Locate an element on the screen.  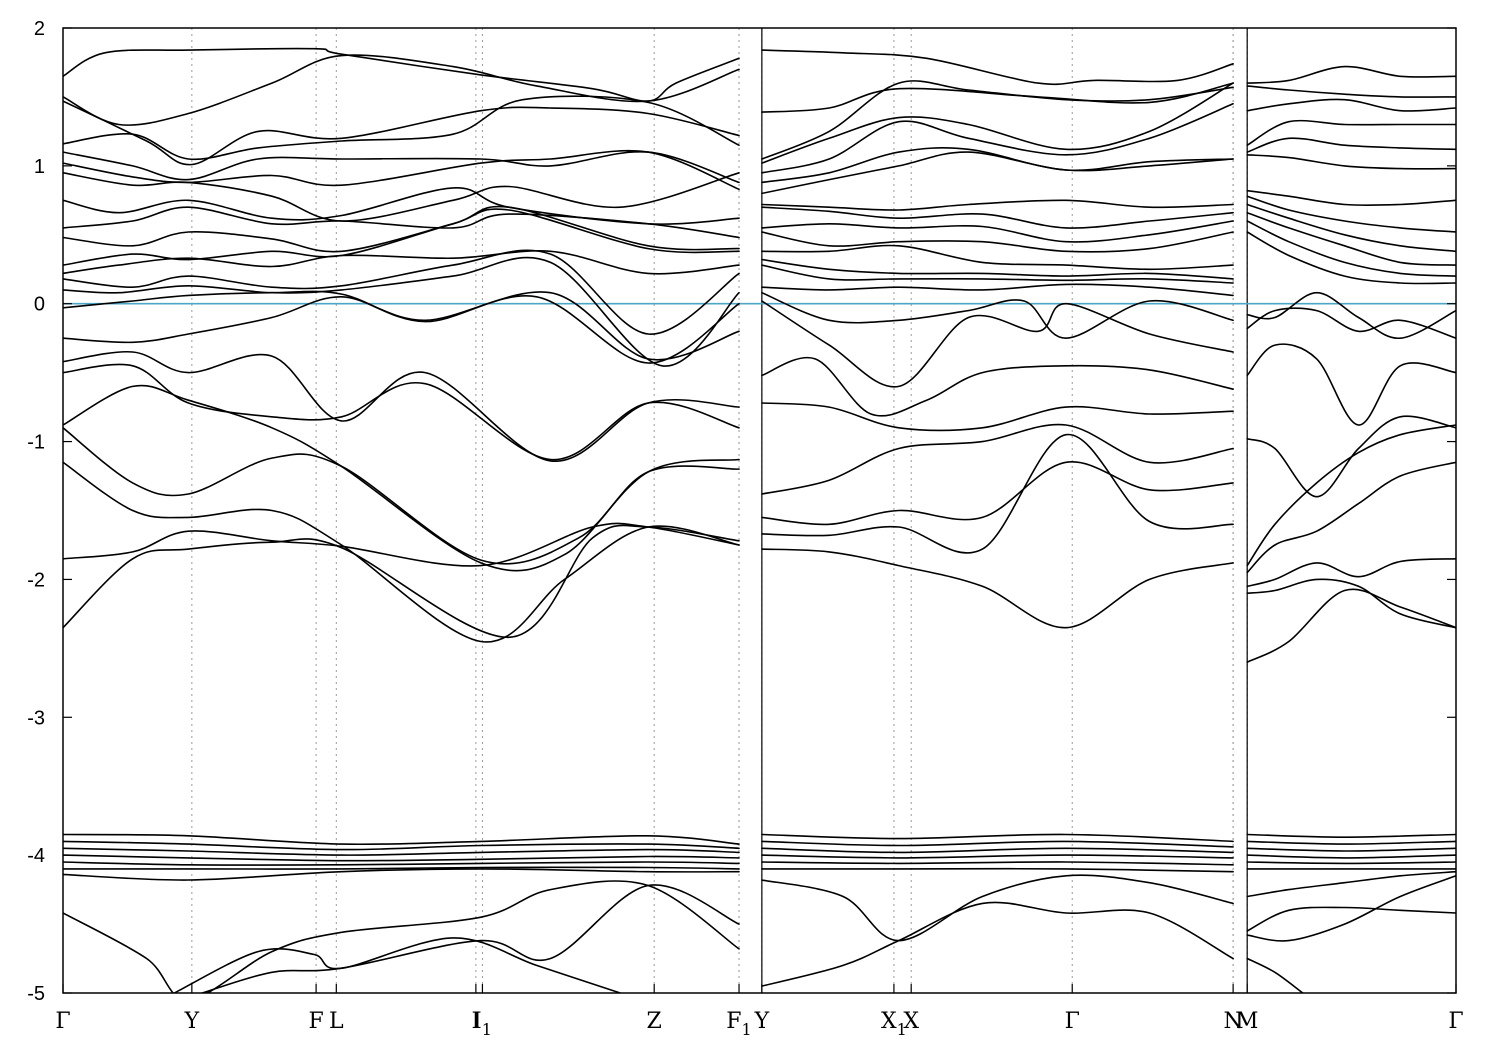
y-tick-label: -2 is located at coordinates (36, 580).